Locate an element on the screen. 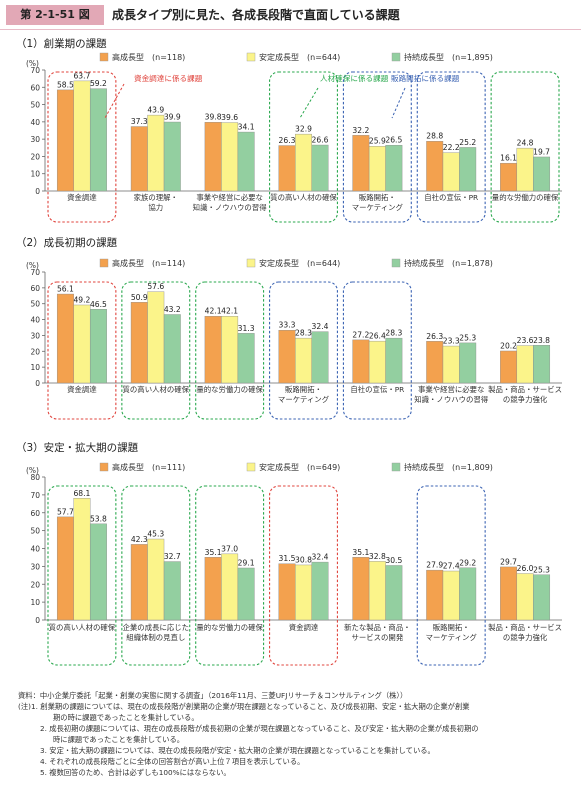  bar-value-label: 39.9 is located at coordinates (172, 117).